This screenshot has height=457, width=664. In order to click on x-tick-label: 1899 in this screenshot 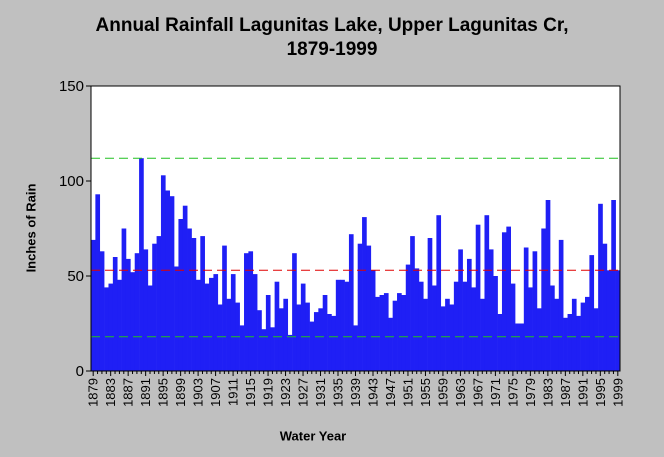, I will do `click(180, 392)`.